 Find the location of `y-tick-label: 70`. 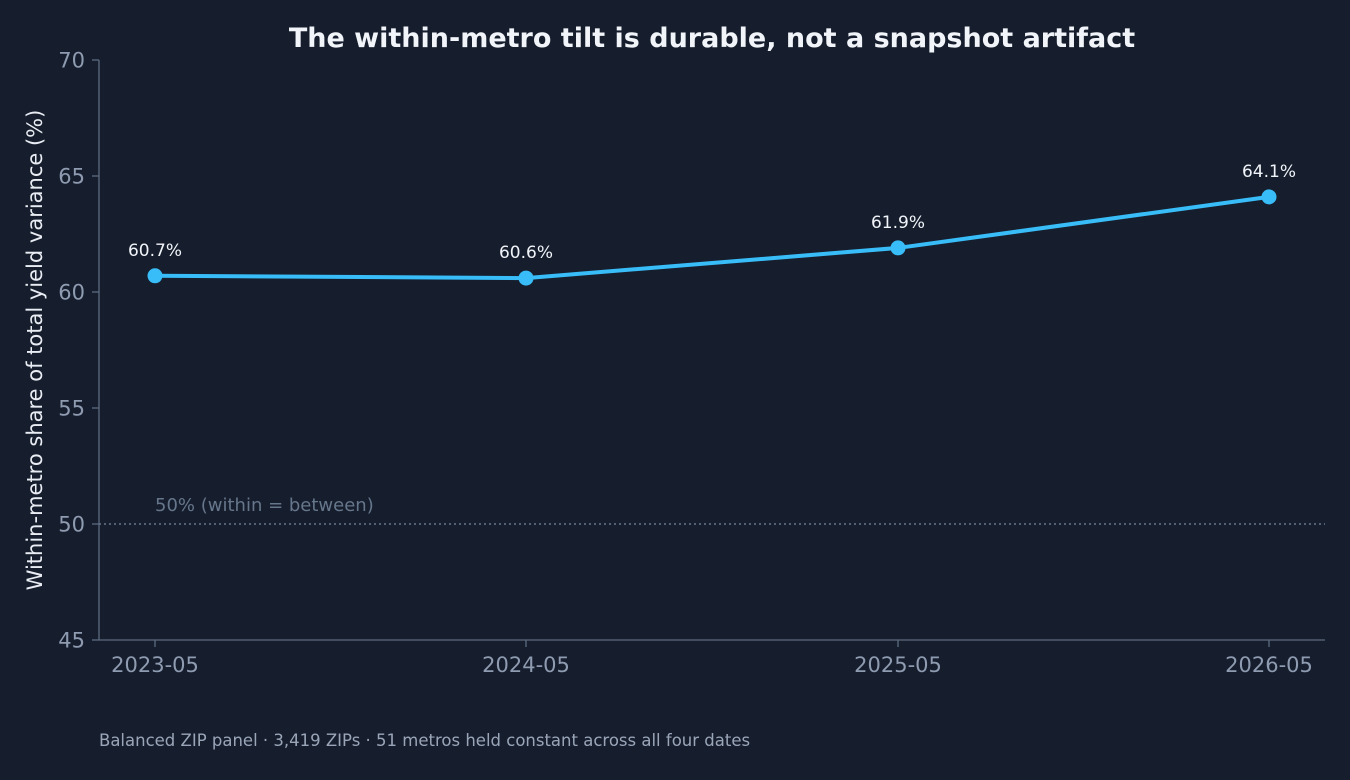

y-tick-label: 70 is located at coordinates (71, 61).